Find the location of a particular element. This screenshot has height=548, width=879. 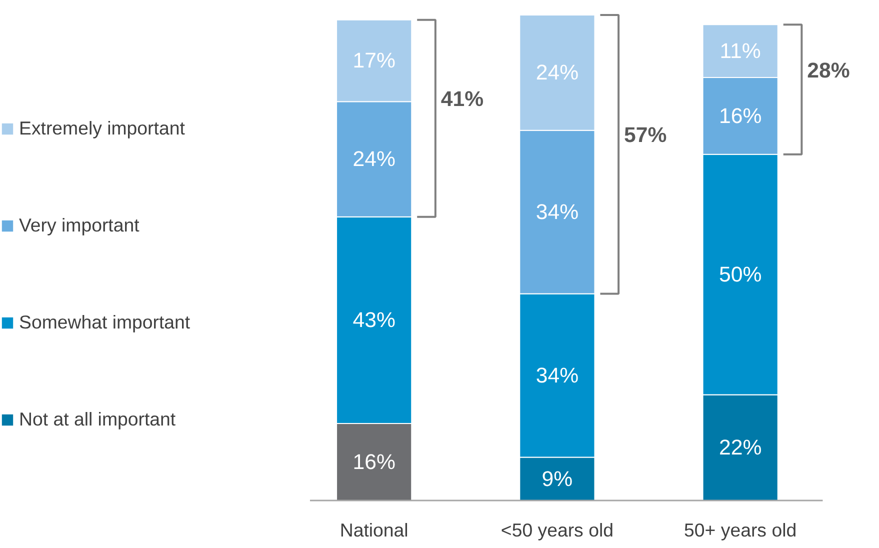

legend-label: Very important is located at coordinates (79, 225).